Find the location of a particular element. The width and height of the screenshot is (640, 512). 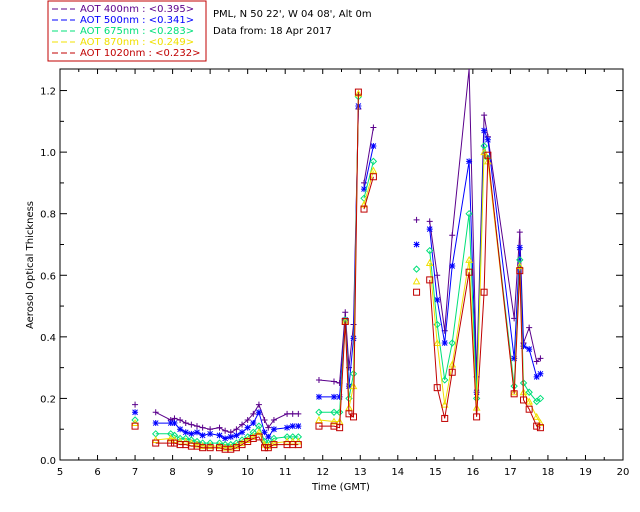

y-tick-label: 0.8 is located at coordinates (48, 215).